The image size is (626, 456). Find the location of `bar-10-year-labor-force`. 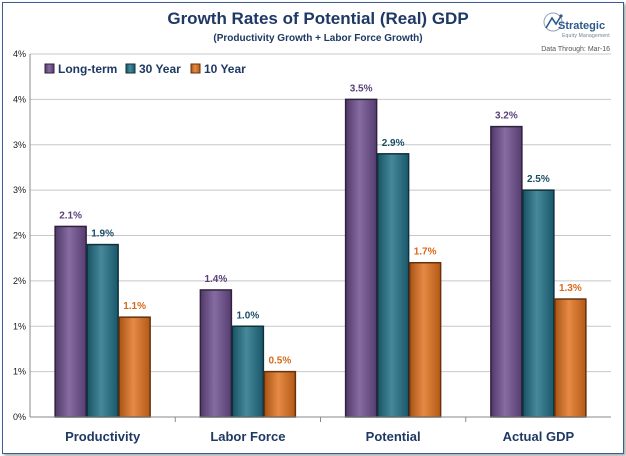

bar-10-year-labor-force is located at coordinates (280, 394).